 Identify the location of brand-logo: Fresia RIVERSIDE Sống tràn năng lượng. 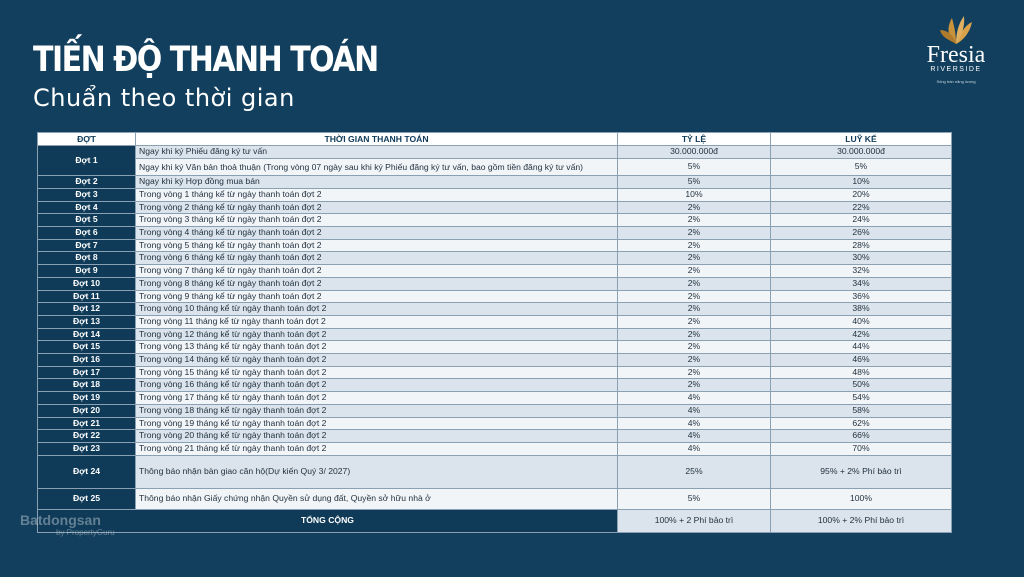
(956, 49).